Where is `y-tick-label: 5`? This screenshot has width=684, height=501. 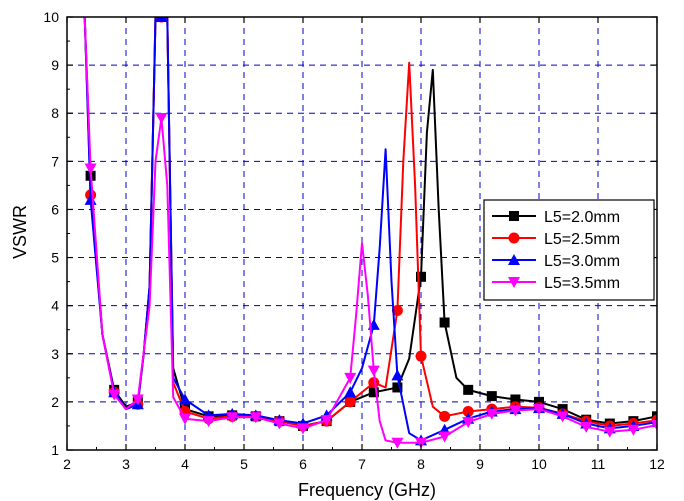 y-tick-label: 5 is located at coordinates (55, 258).